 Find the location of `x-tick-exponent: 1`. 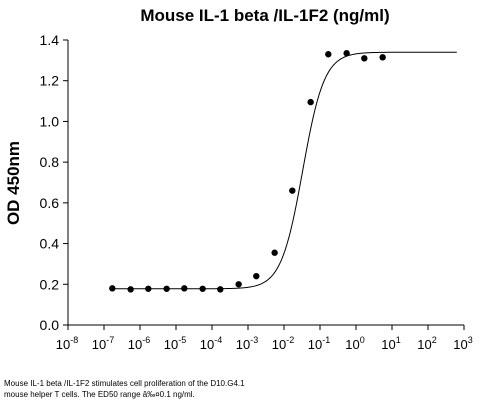

x-tick-exponent: 1 is located at coordinates (398, 340).